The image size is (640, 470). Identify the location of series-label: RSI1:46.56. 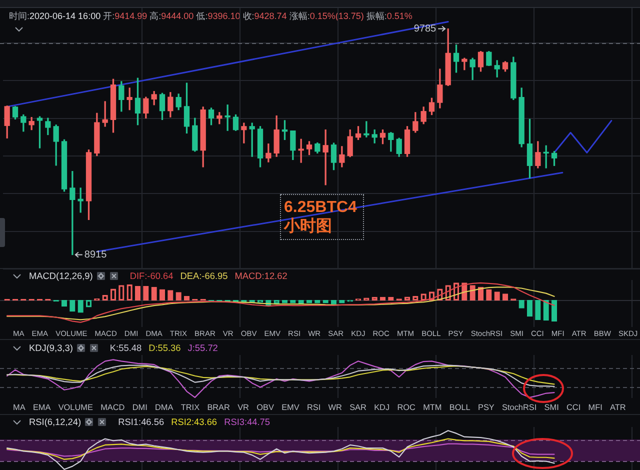
(141, 422).